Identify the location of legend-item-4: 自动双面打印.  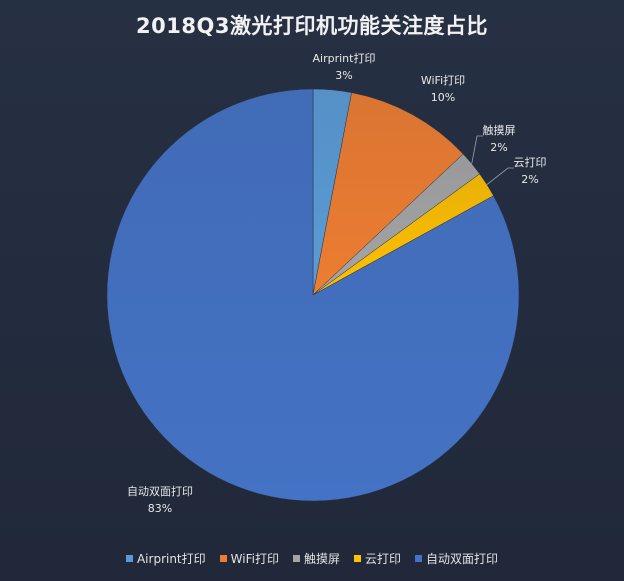
(456, 558).